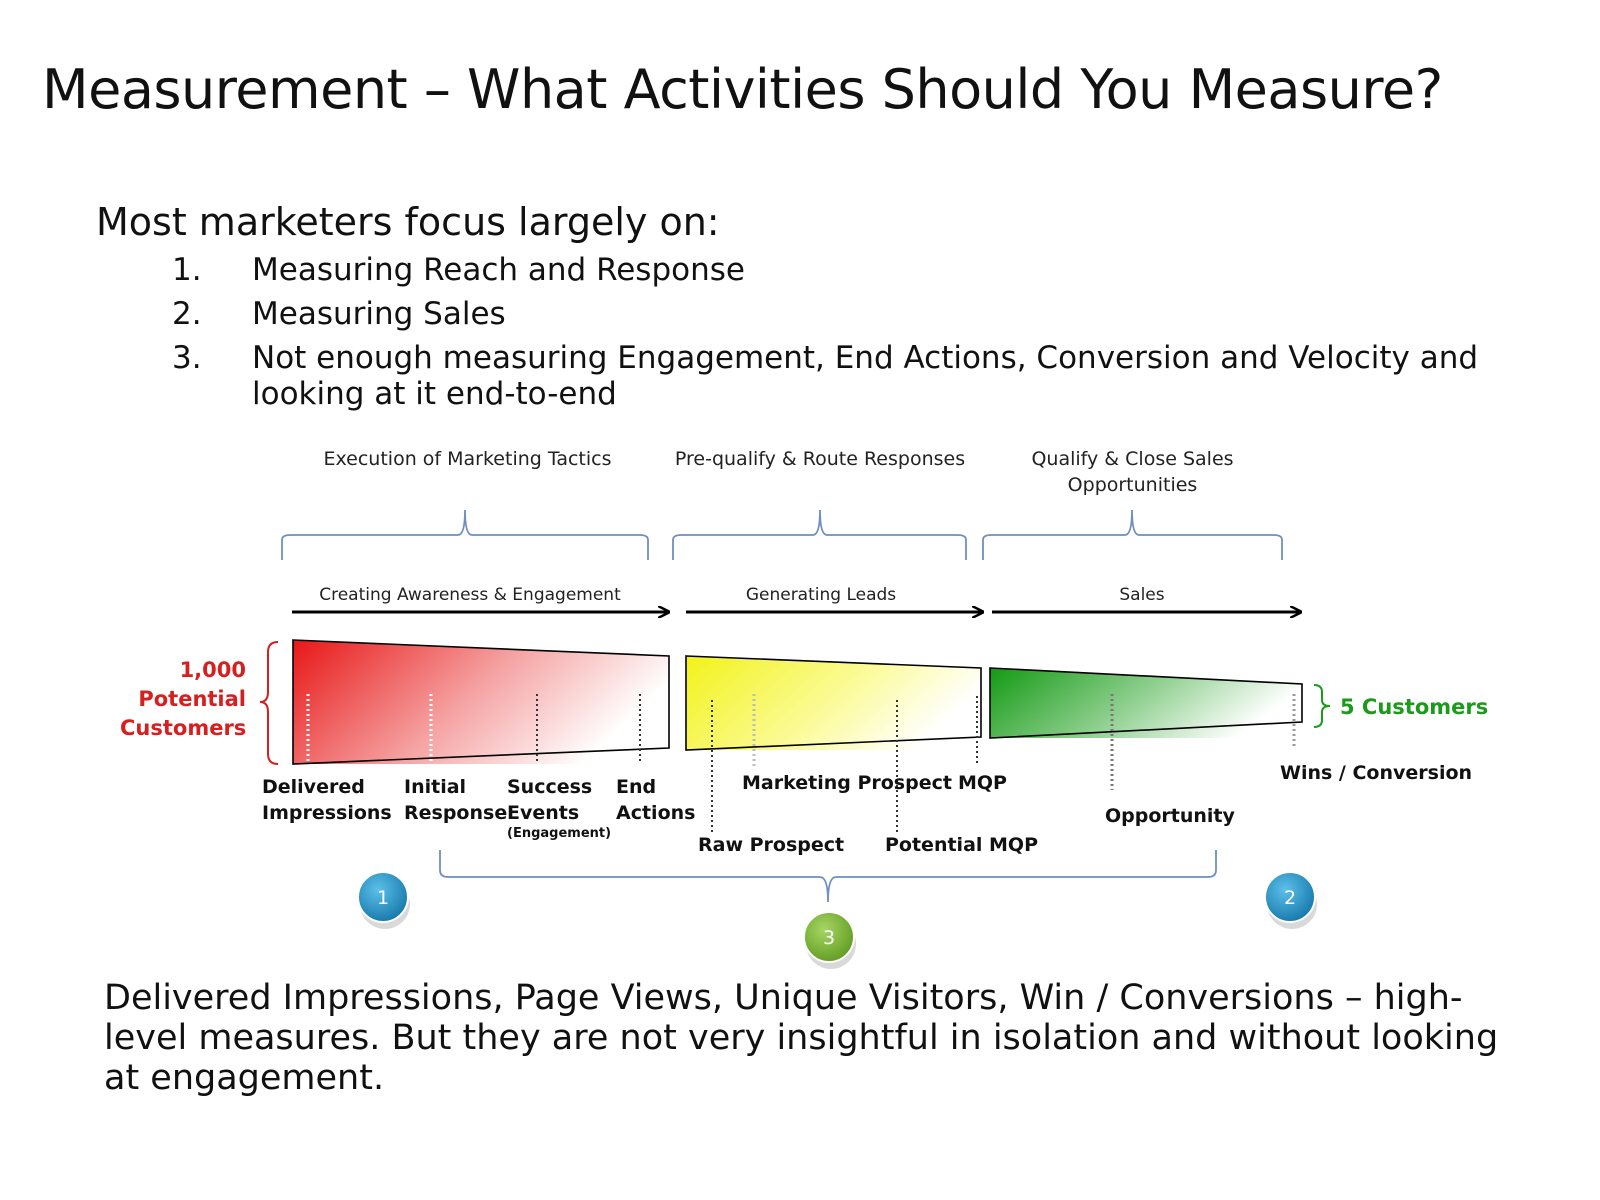 The height and width of the screenshot is (1200, 1600). Describe the element at coordinates (212, 670) in the screenshot. I see `start-count: 1,000` at that location.